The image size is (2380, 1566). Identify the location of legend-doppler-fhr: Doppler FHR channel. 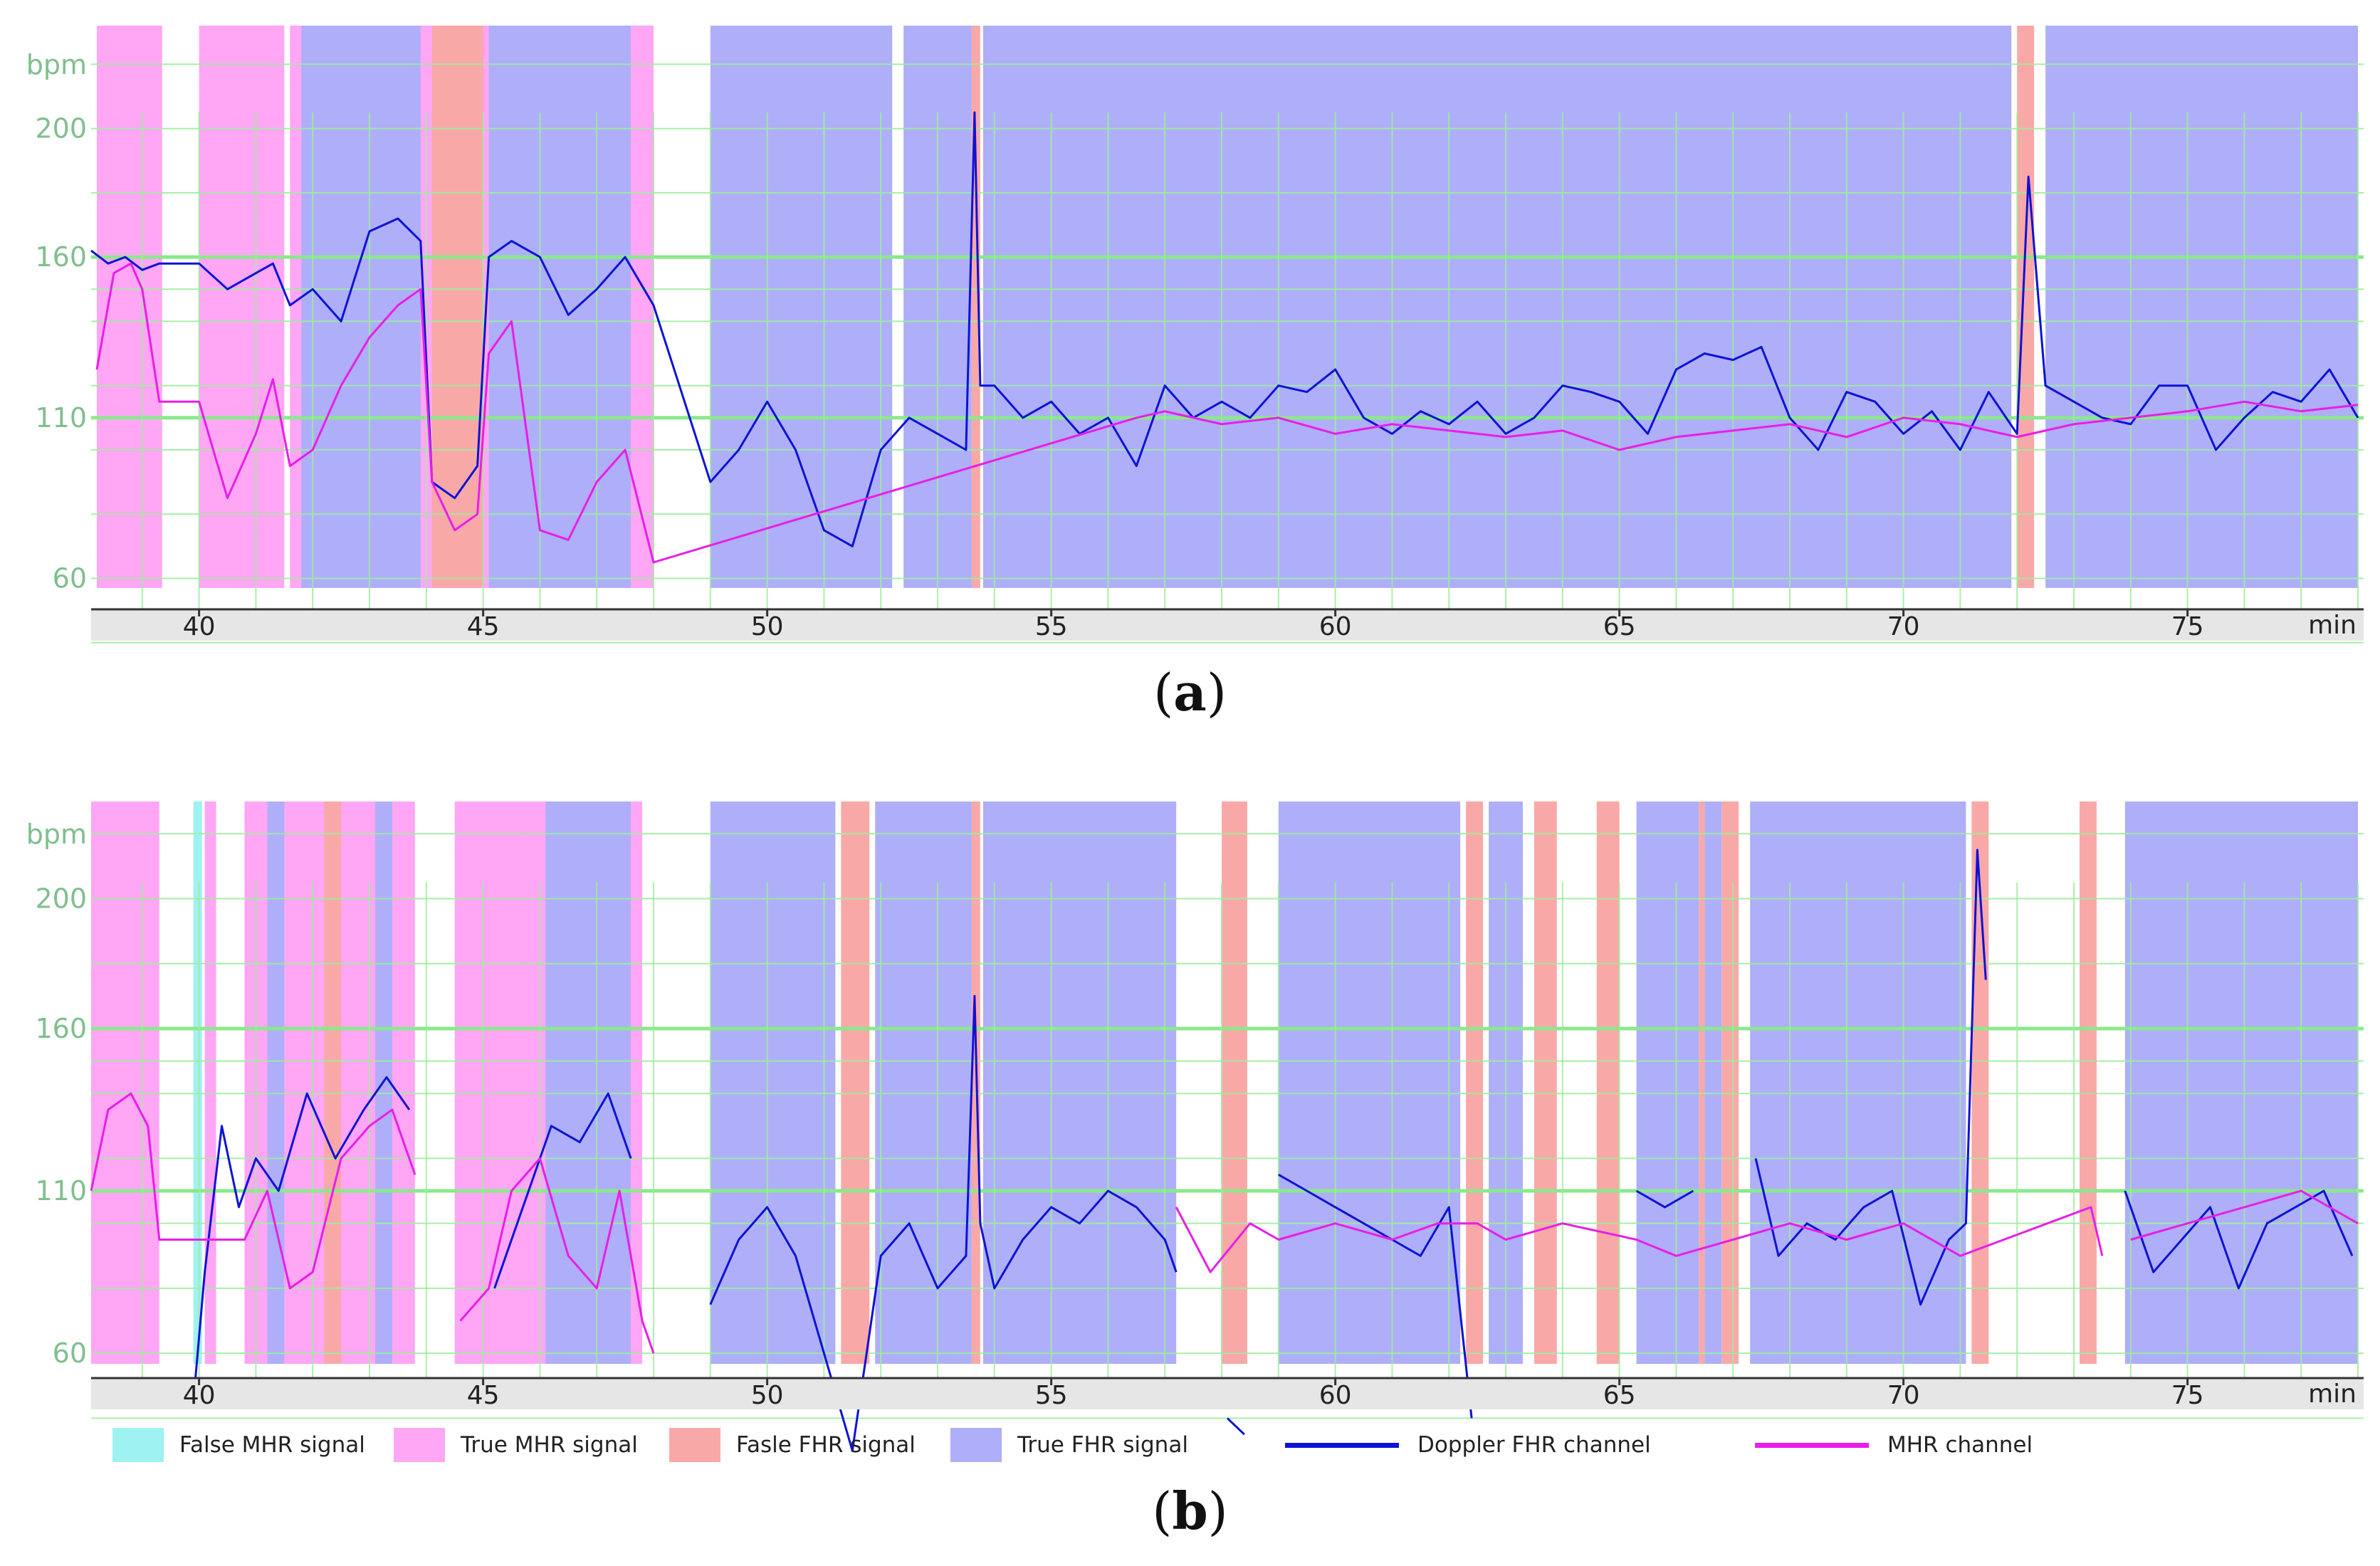
(1468, 1445).